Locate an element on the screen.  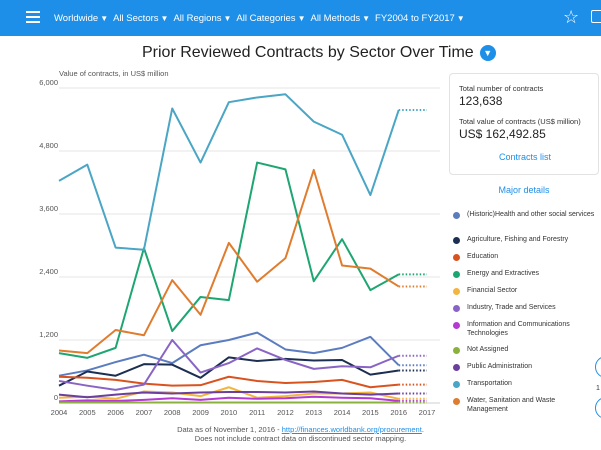
x-tick-label: 2009 is located at coordinates (200, 412).